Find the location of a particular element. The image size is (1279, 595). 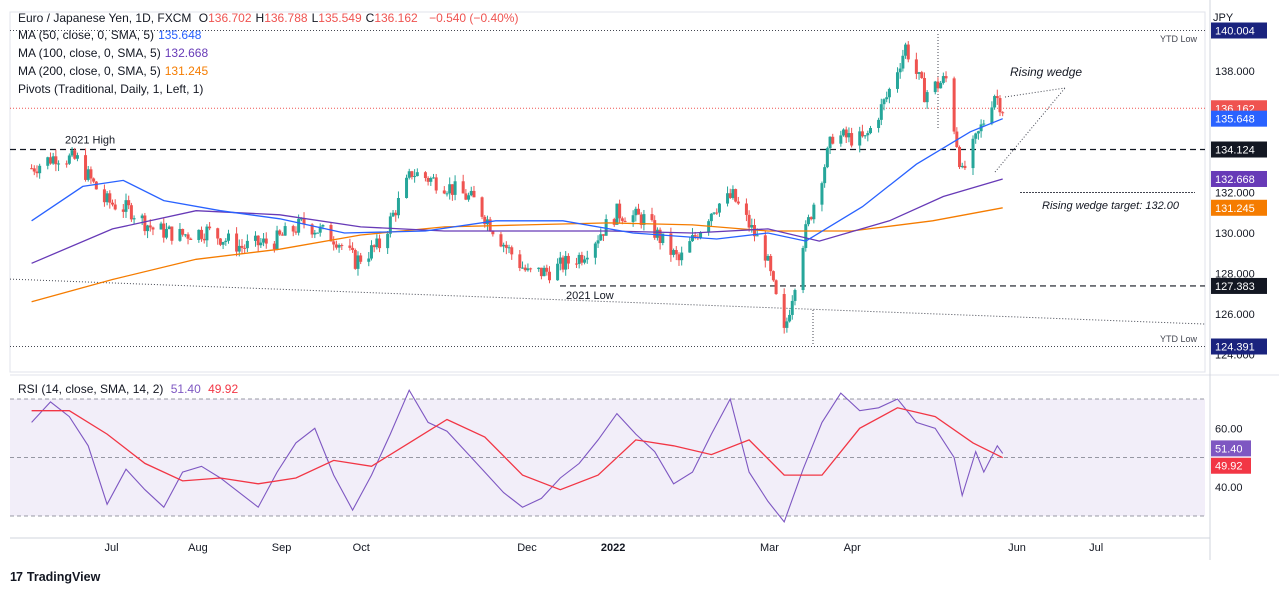

price-label: 134.124 is located at coordinates (1235, 151).